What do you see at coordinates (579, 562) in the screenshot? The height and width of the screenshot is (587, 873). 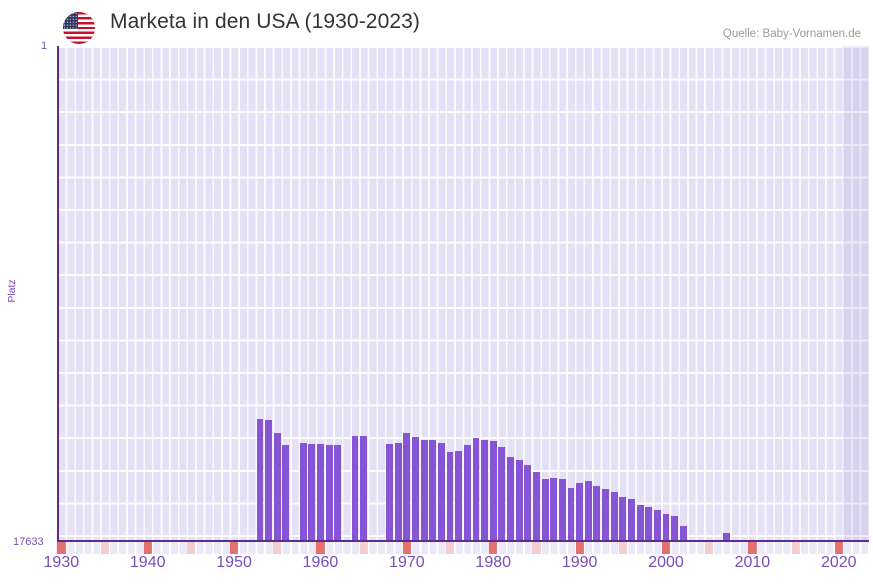 I see `x-axis-tick-label: 1990` at bounding box center [579, 562].